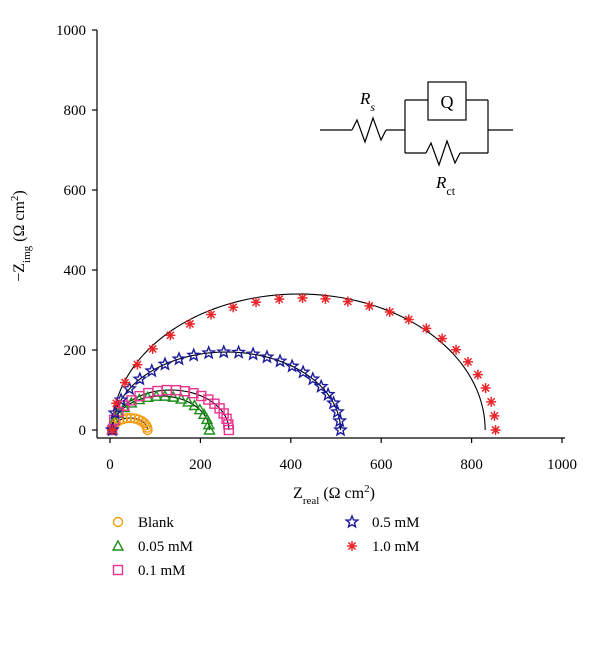  Describe the element at coordinates (19, 223) in the screenshot. I see `y-axis-label-unit: (Ω cm` at that location.